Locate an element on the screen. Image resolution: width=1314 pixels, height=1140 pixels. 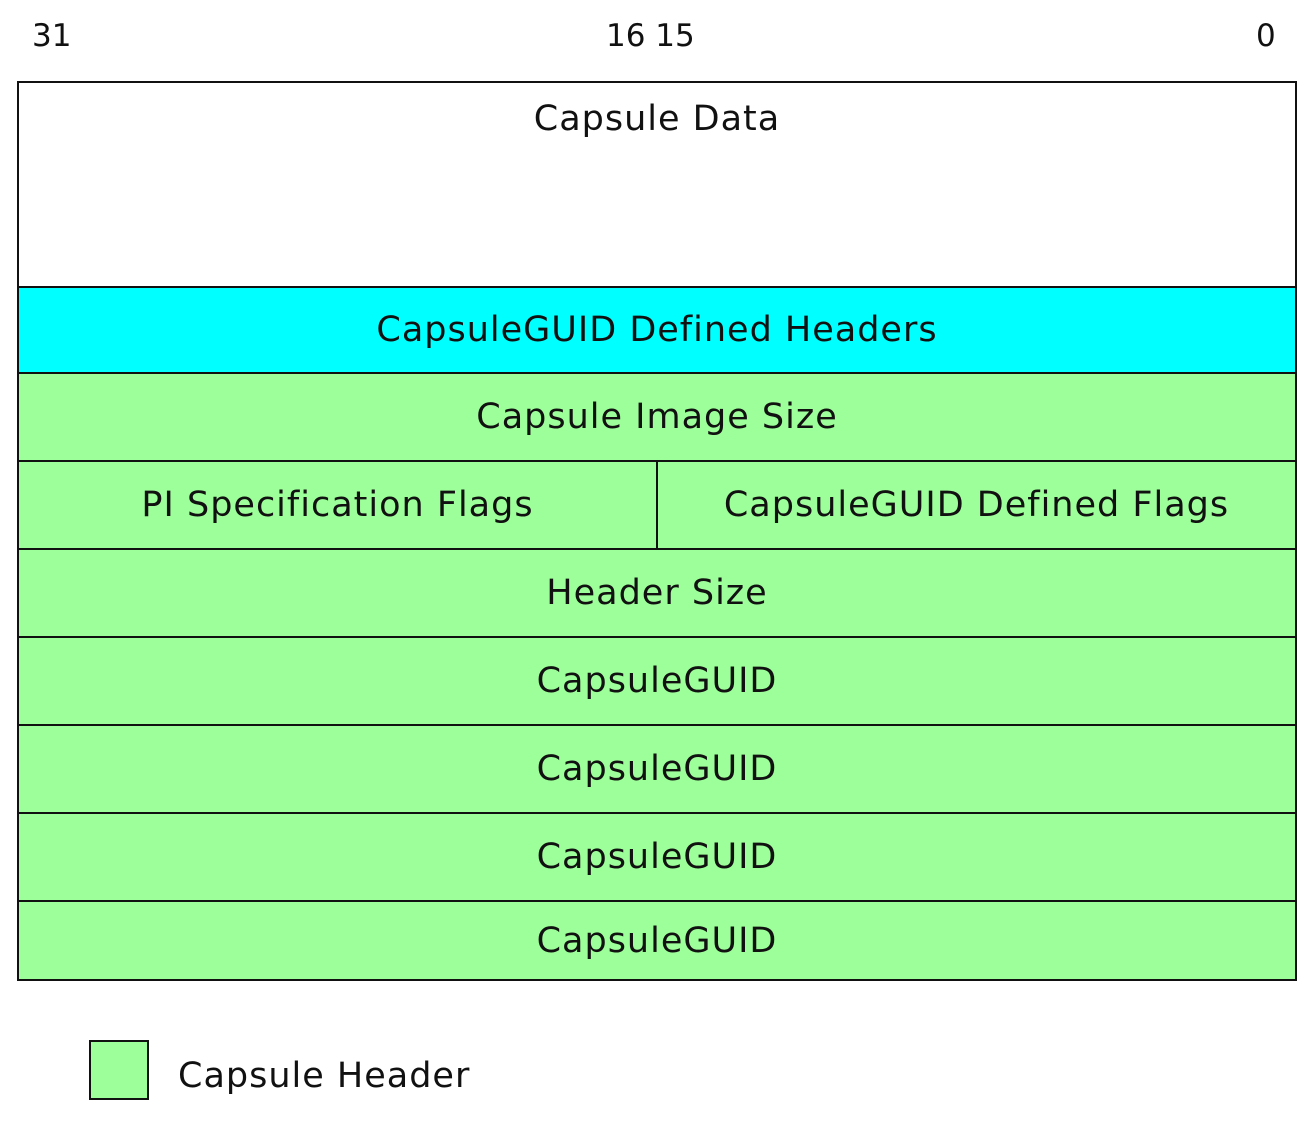
row-capsule-image-size: Capsule Image Size is located at coordinates (657, 418).